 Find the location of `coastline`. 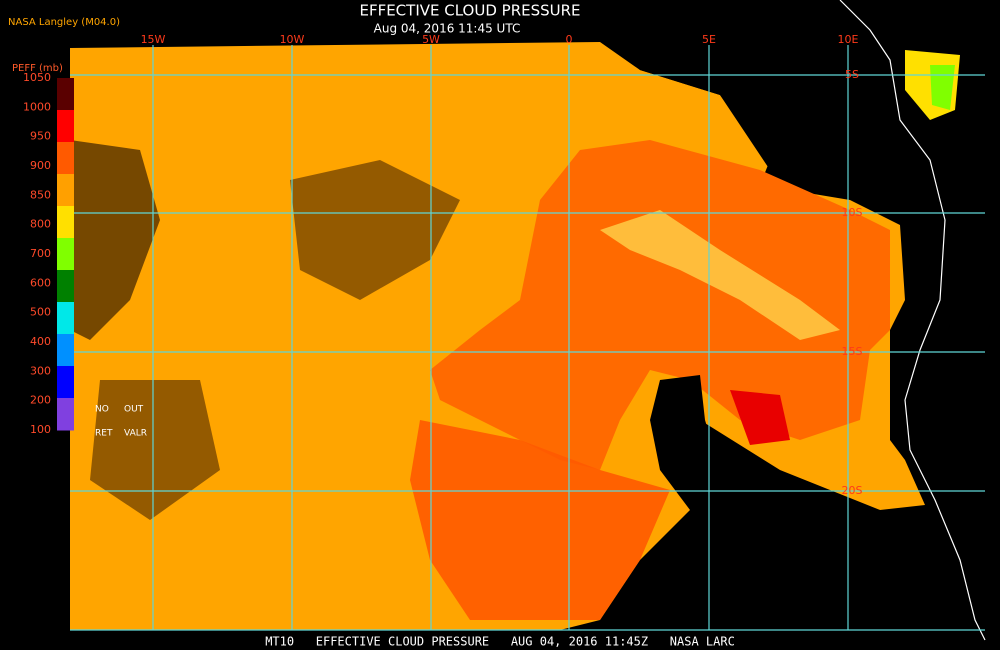

coastline is located at coordinates (912, 320).